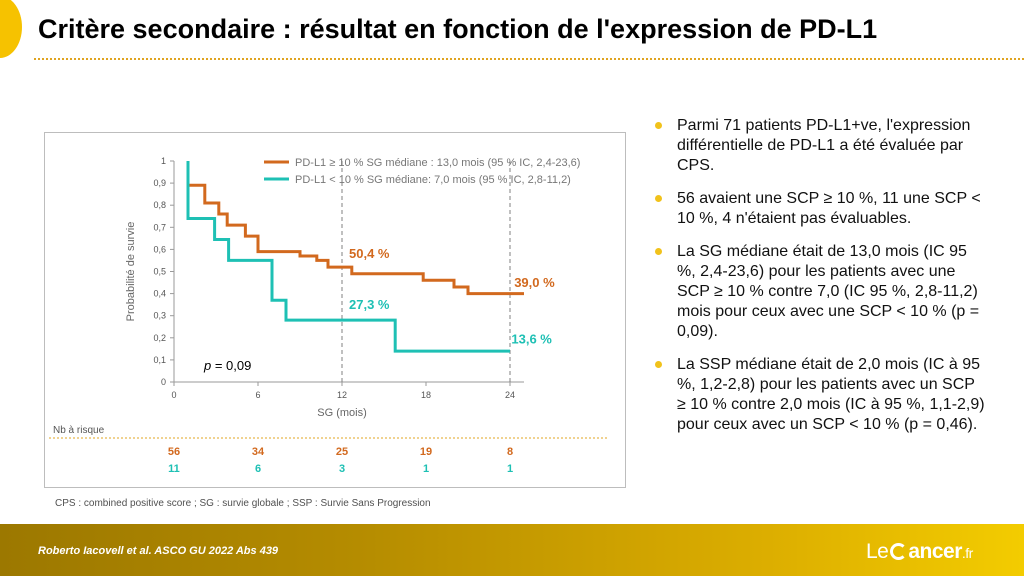 This screenshot has height=576, width=1024. Describe the element at coordinates (257, 395) in the screenshot. I see `x-tick-label: 6` at that location.